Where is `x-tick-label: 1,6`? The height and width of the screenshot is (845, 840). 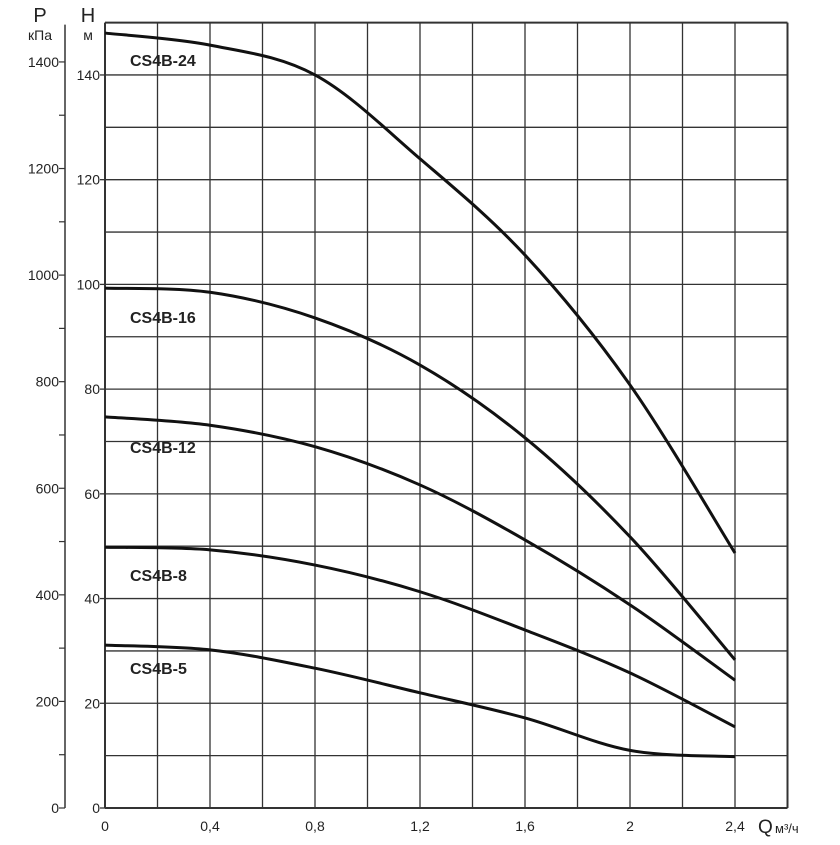
x-tick-label: 1,6 is located at coordinates (525, 826).